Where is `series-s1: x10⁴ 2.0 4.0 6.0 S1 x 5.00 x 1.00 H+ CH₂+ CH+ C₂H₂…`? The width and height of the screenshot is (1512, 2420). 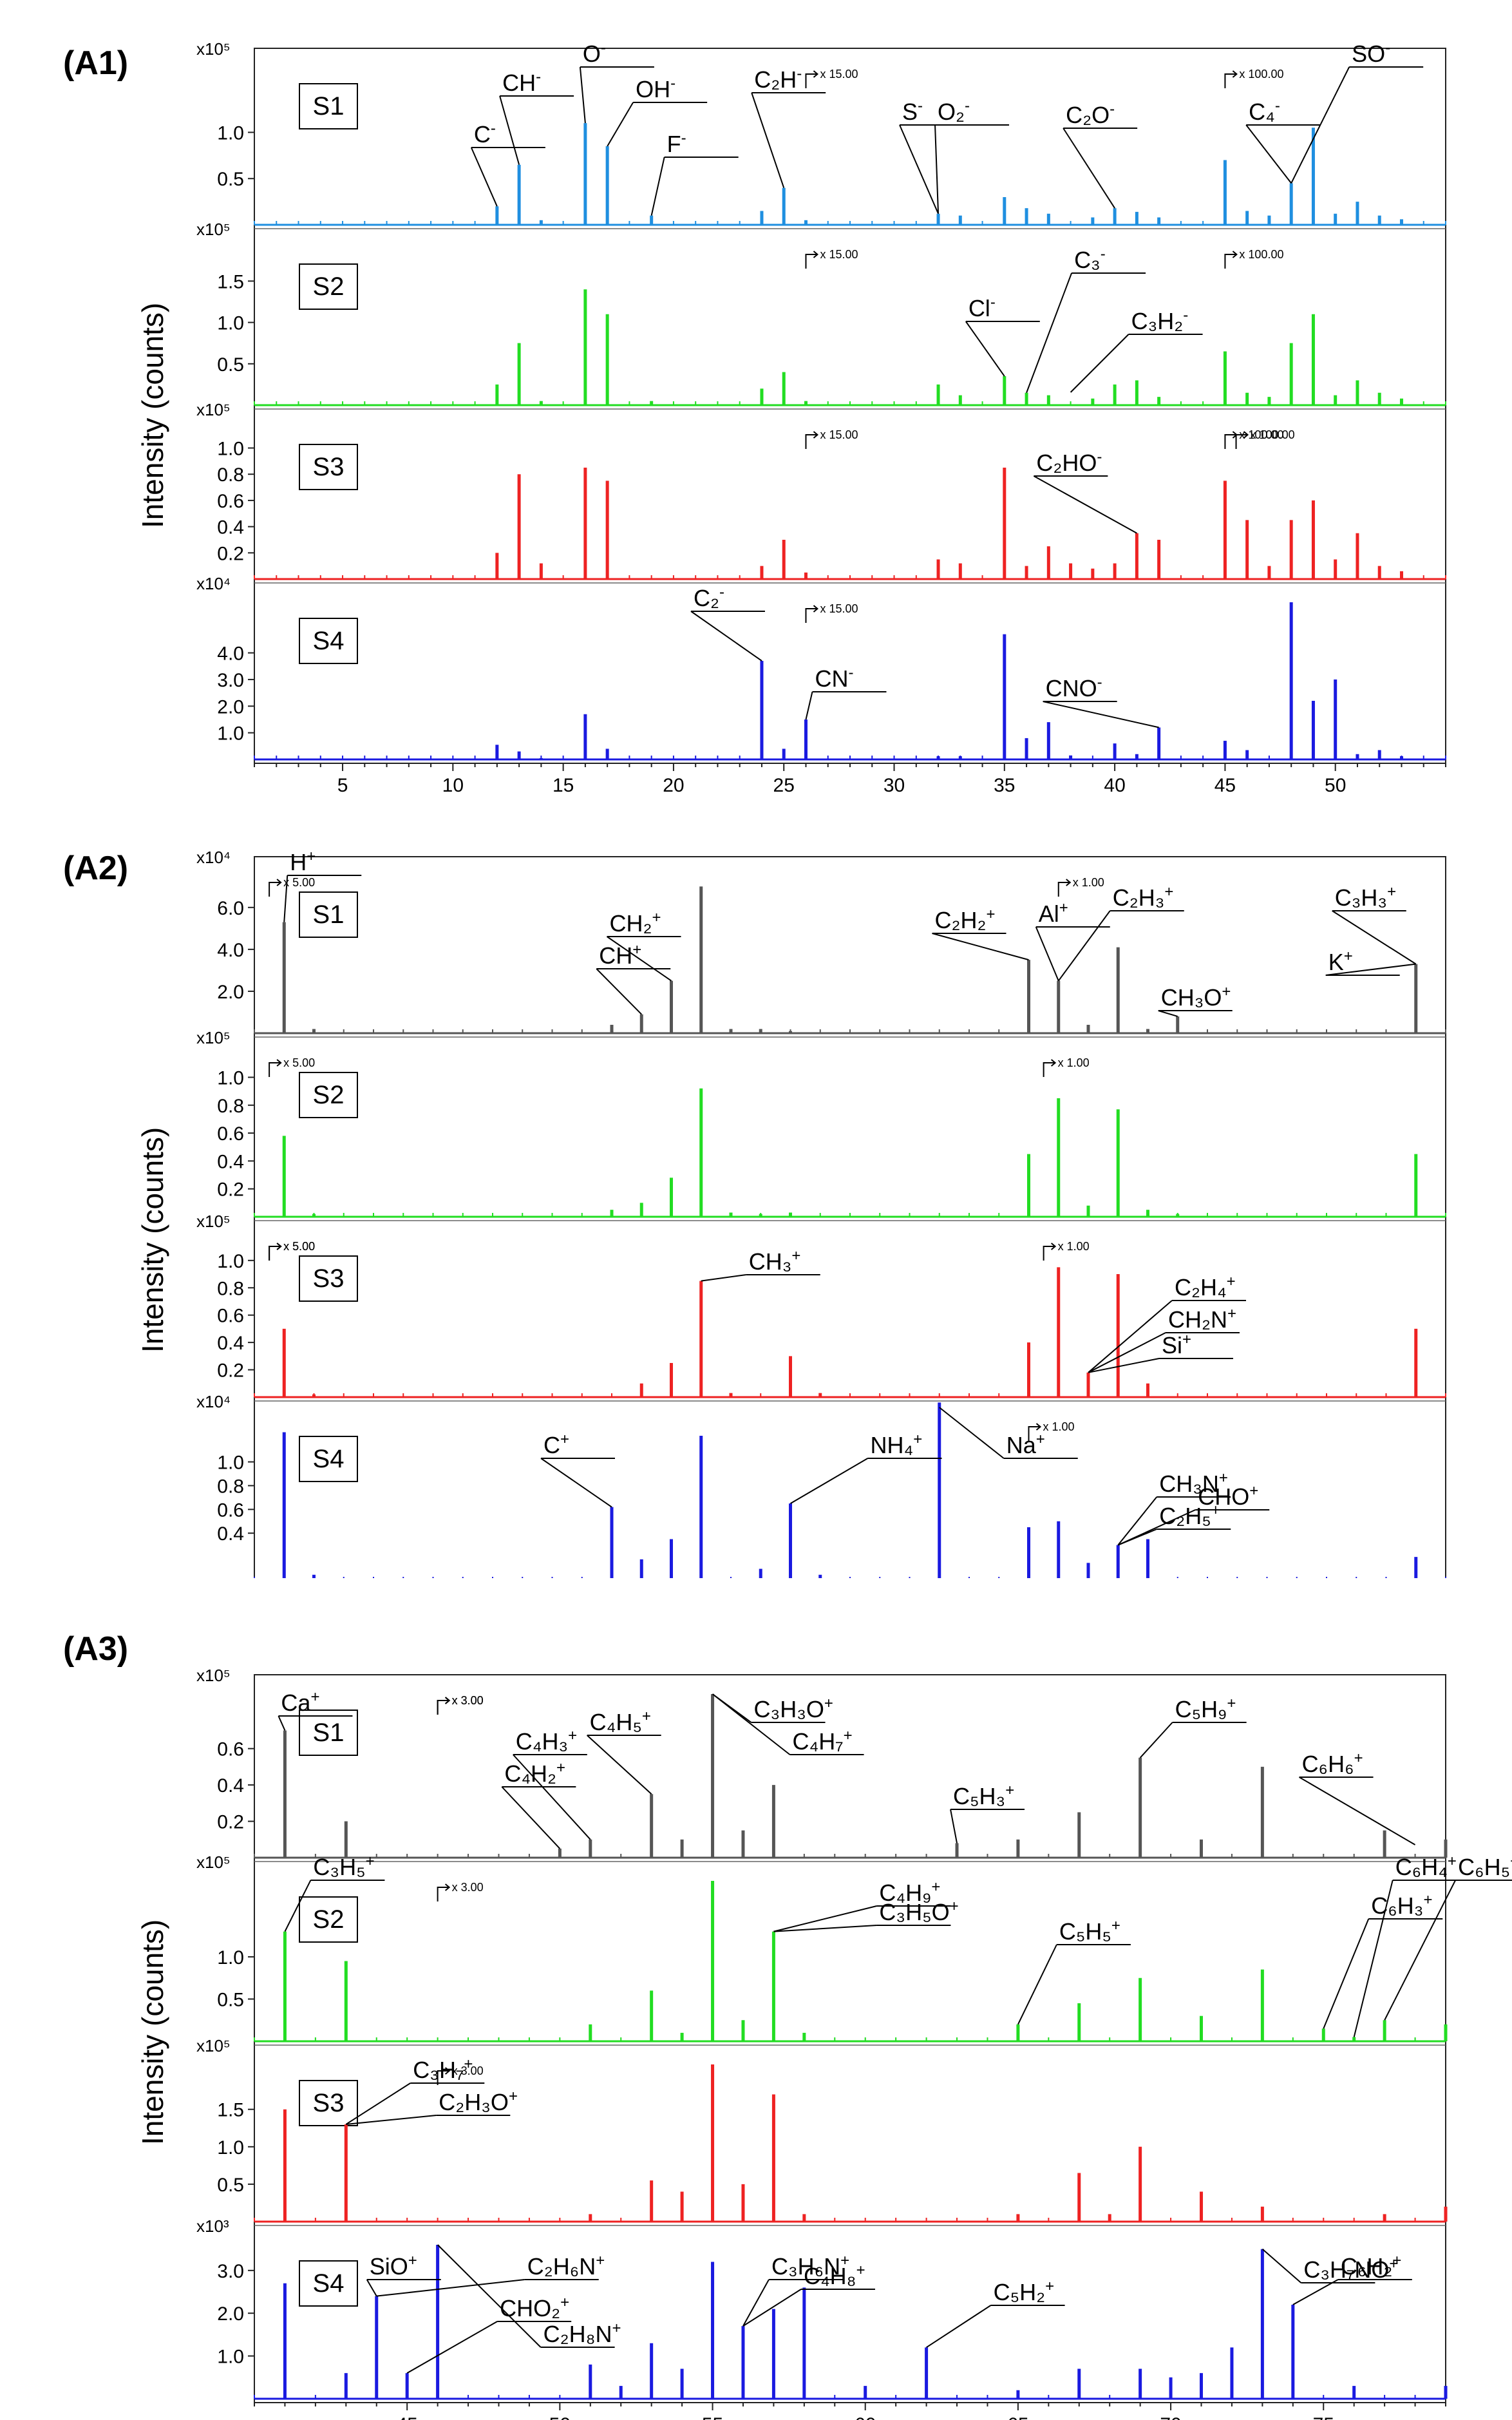 series-s1: x10⁴ 2.0 4.0 6.0 S1 x 5.00 x 1.00 H+ CH₂+ CH+ C₂H₂… is located at coordinates (821, 941).